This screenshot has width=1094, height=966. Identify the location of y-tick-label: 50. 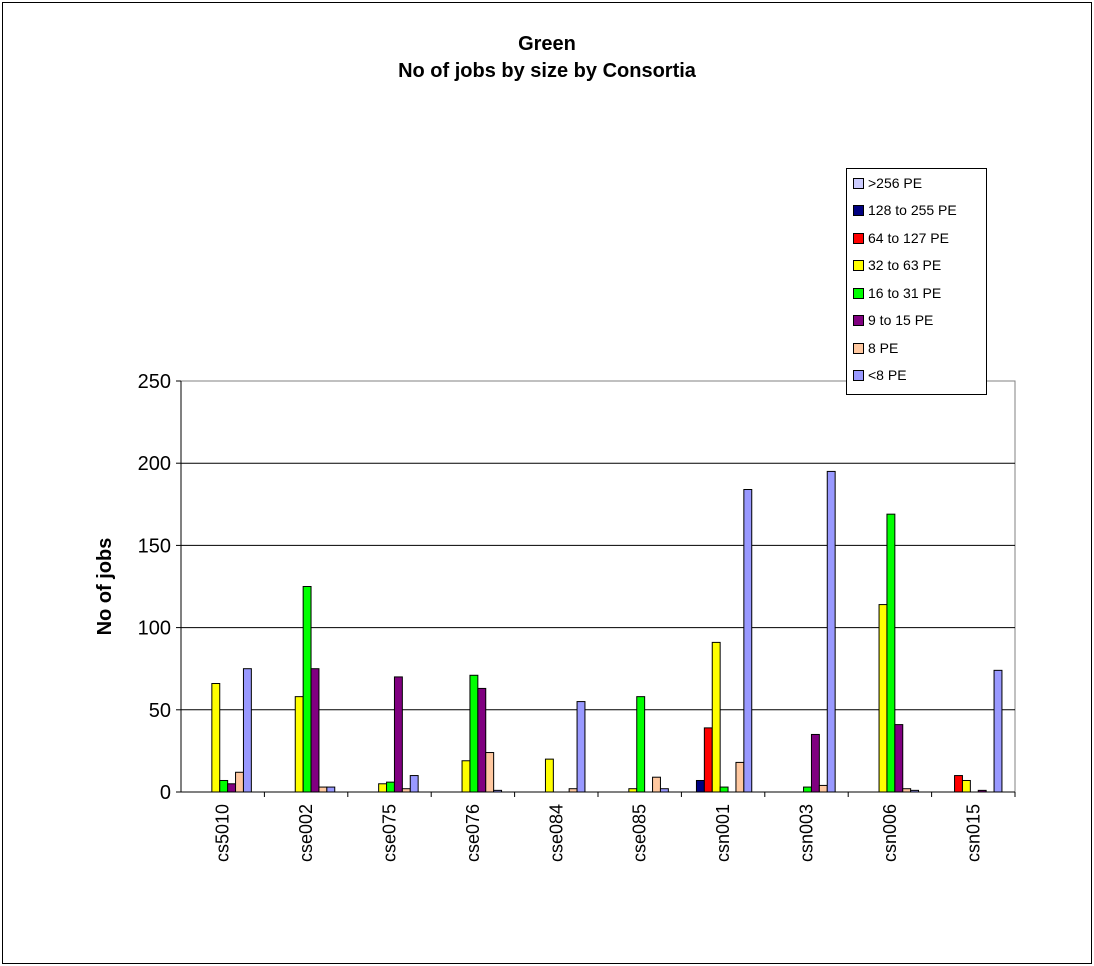
(160, 711).